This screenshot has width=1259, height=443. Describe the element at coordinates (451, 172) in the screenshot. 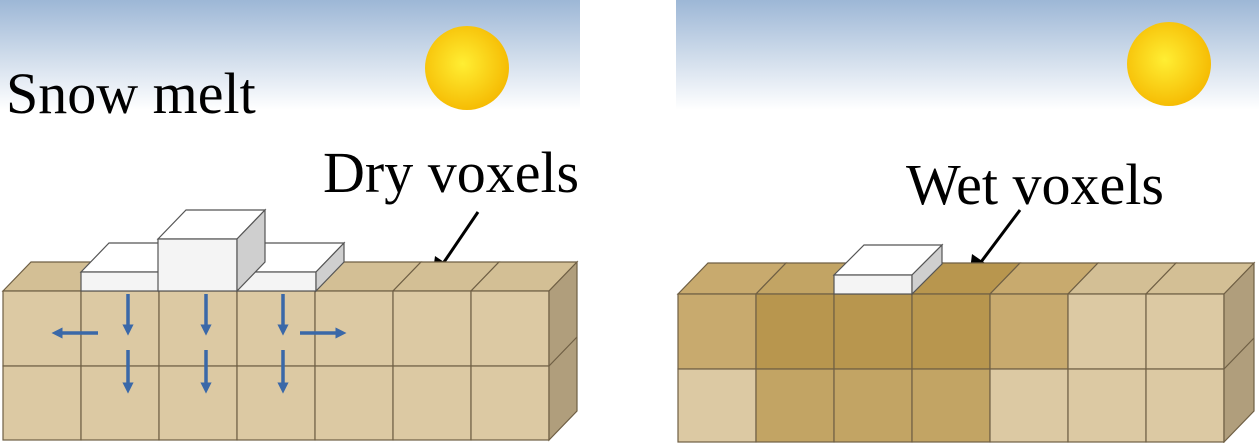

I see `dry-voxels-label: Dry voxels` at that location.